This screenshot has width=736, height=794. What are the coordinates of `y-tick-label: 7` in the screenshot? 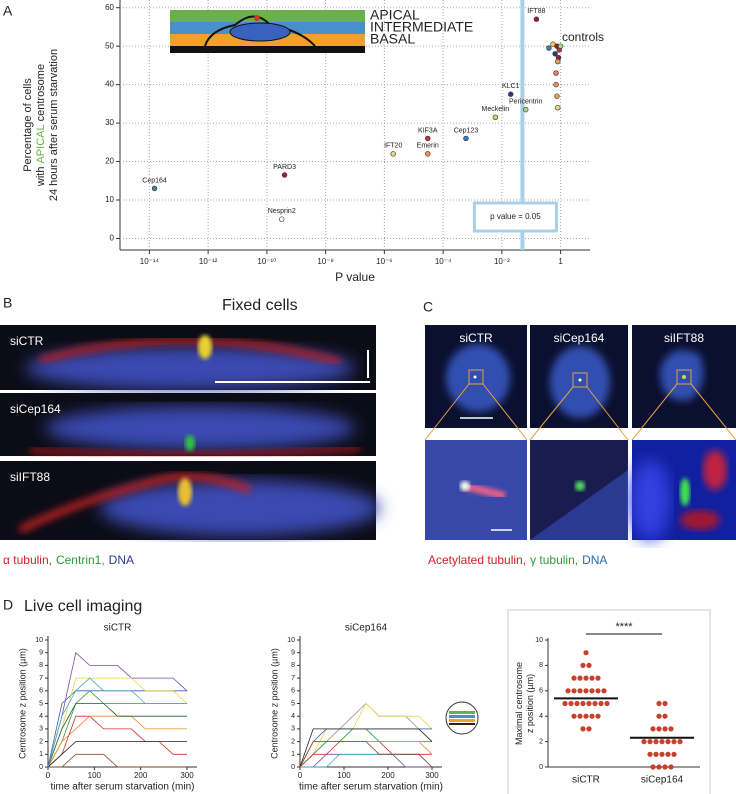 It's located at (41, 678).